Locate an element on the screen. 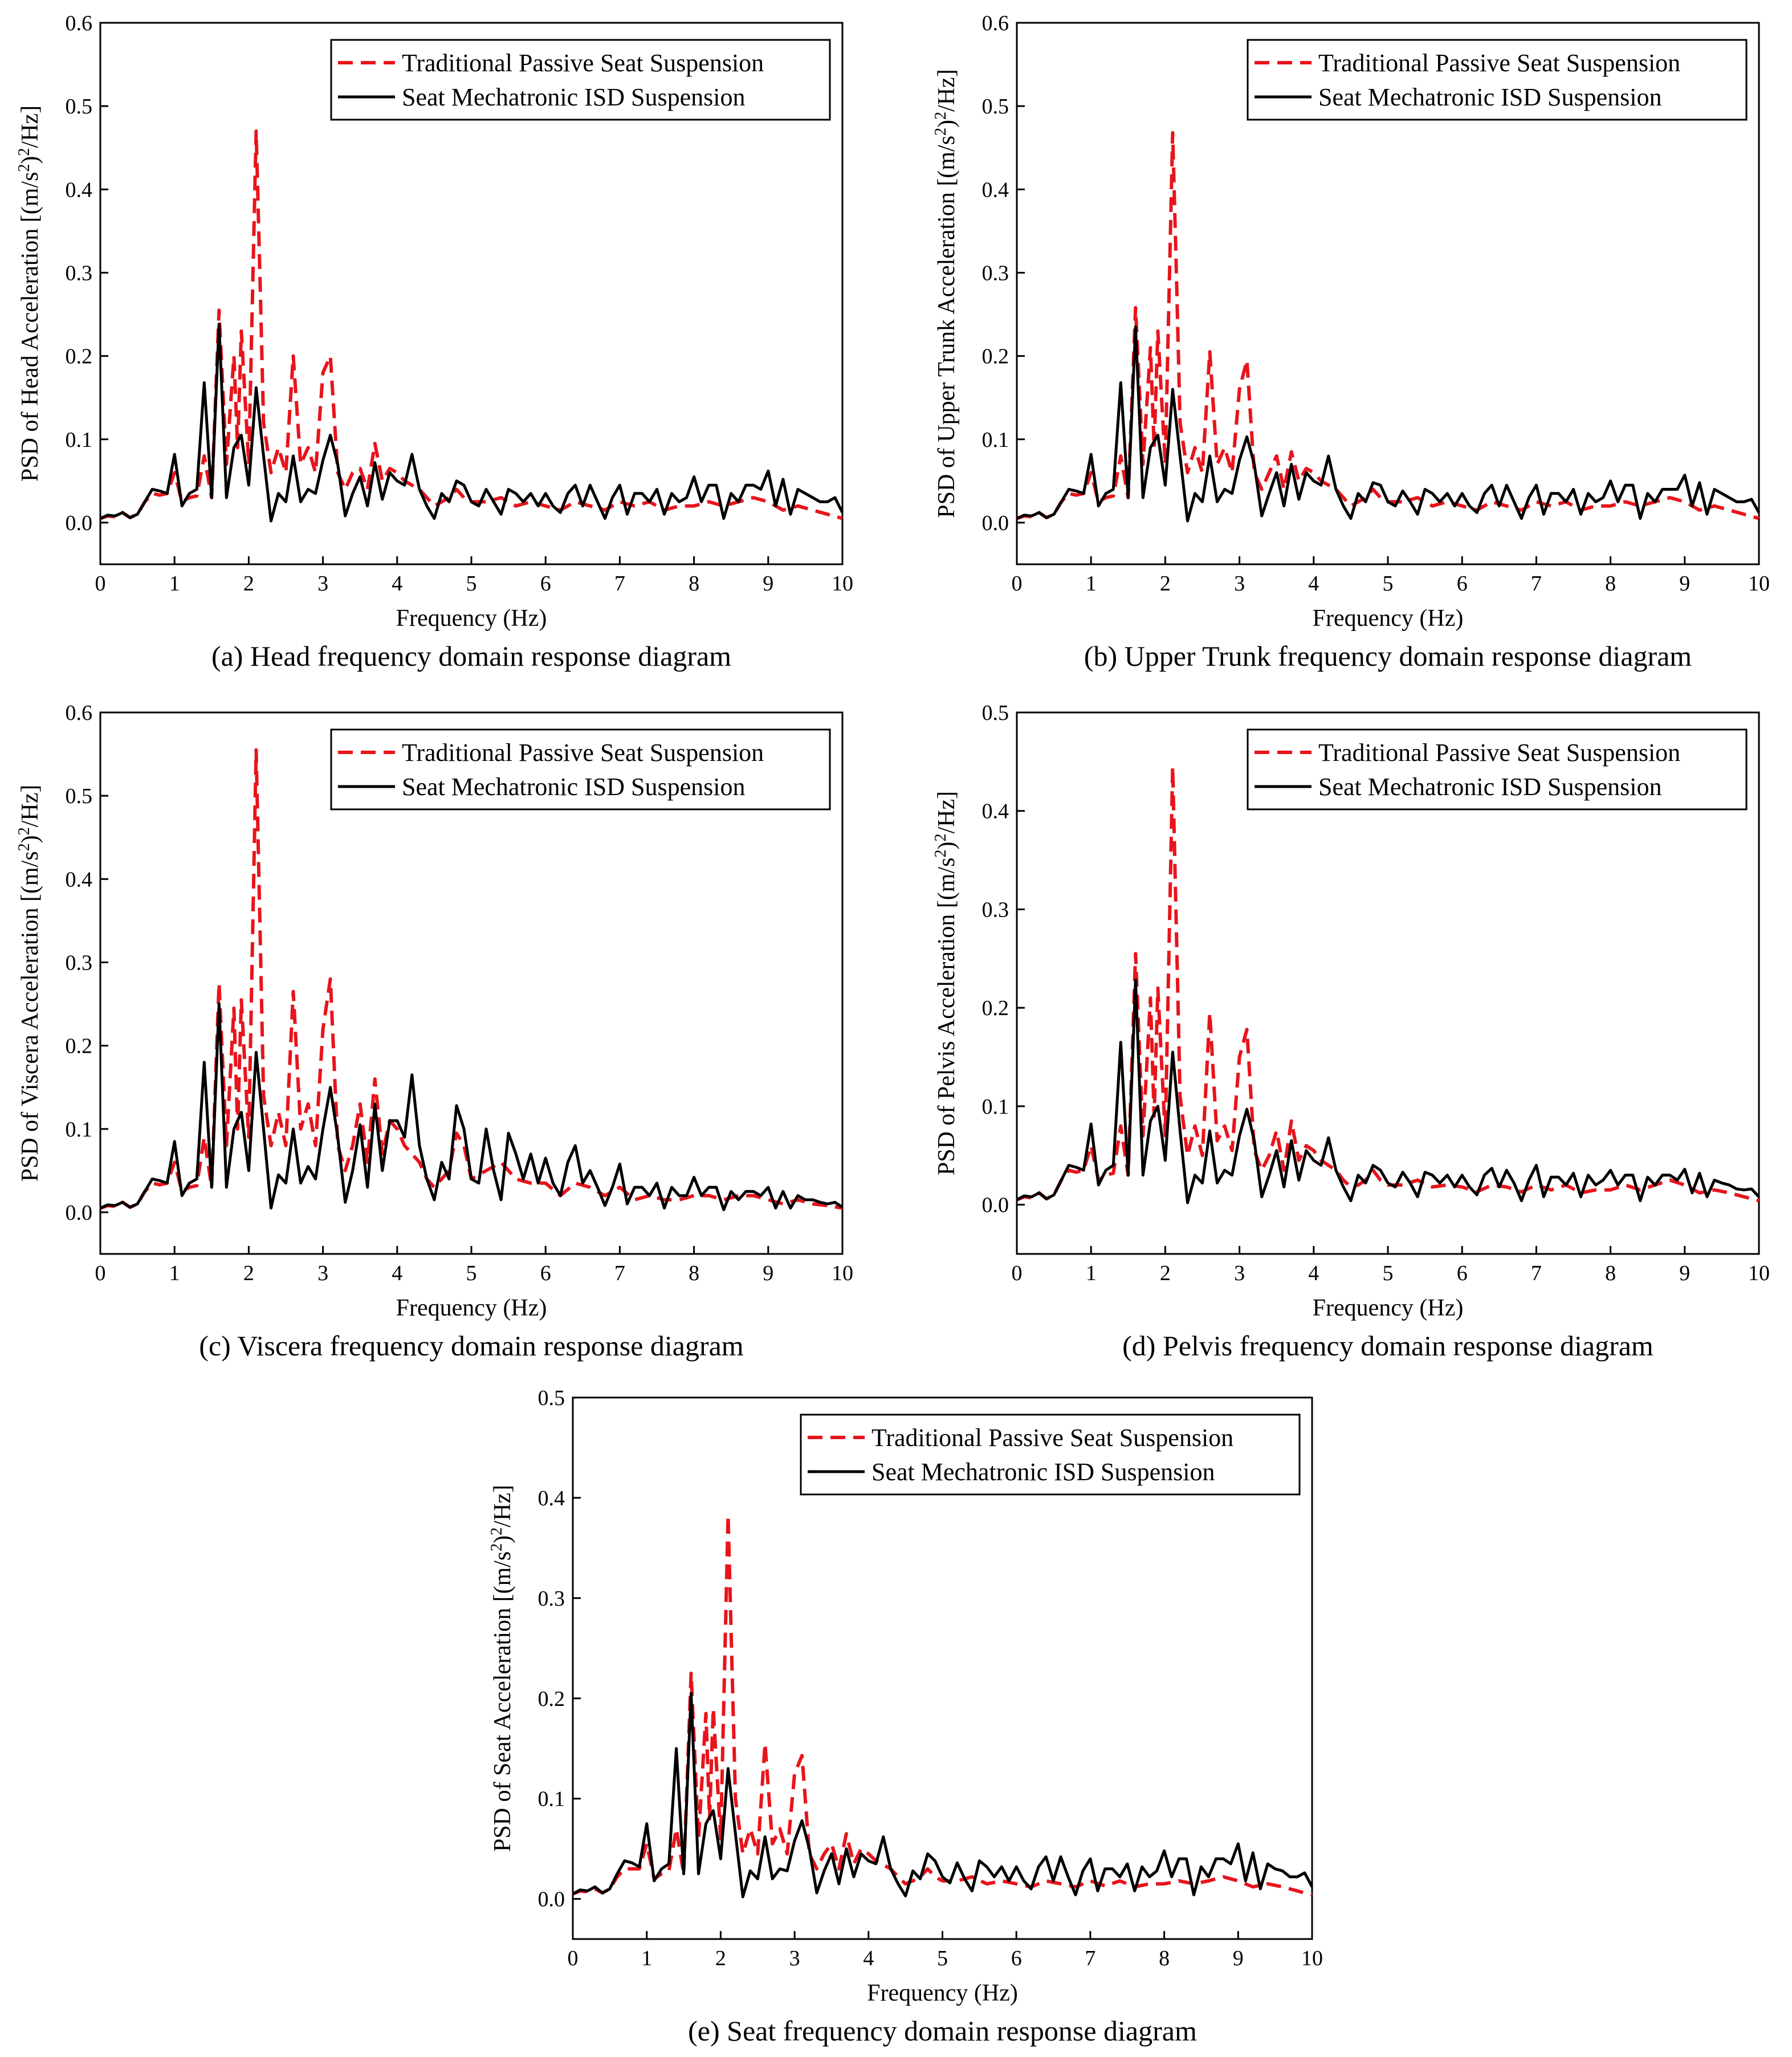  y-axis-label-prefix: PSD of Seat Acceleration [(m/s is located at coordinates (503, 1701).